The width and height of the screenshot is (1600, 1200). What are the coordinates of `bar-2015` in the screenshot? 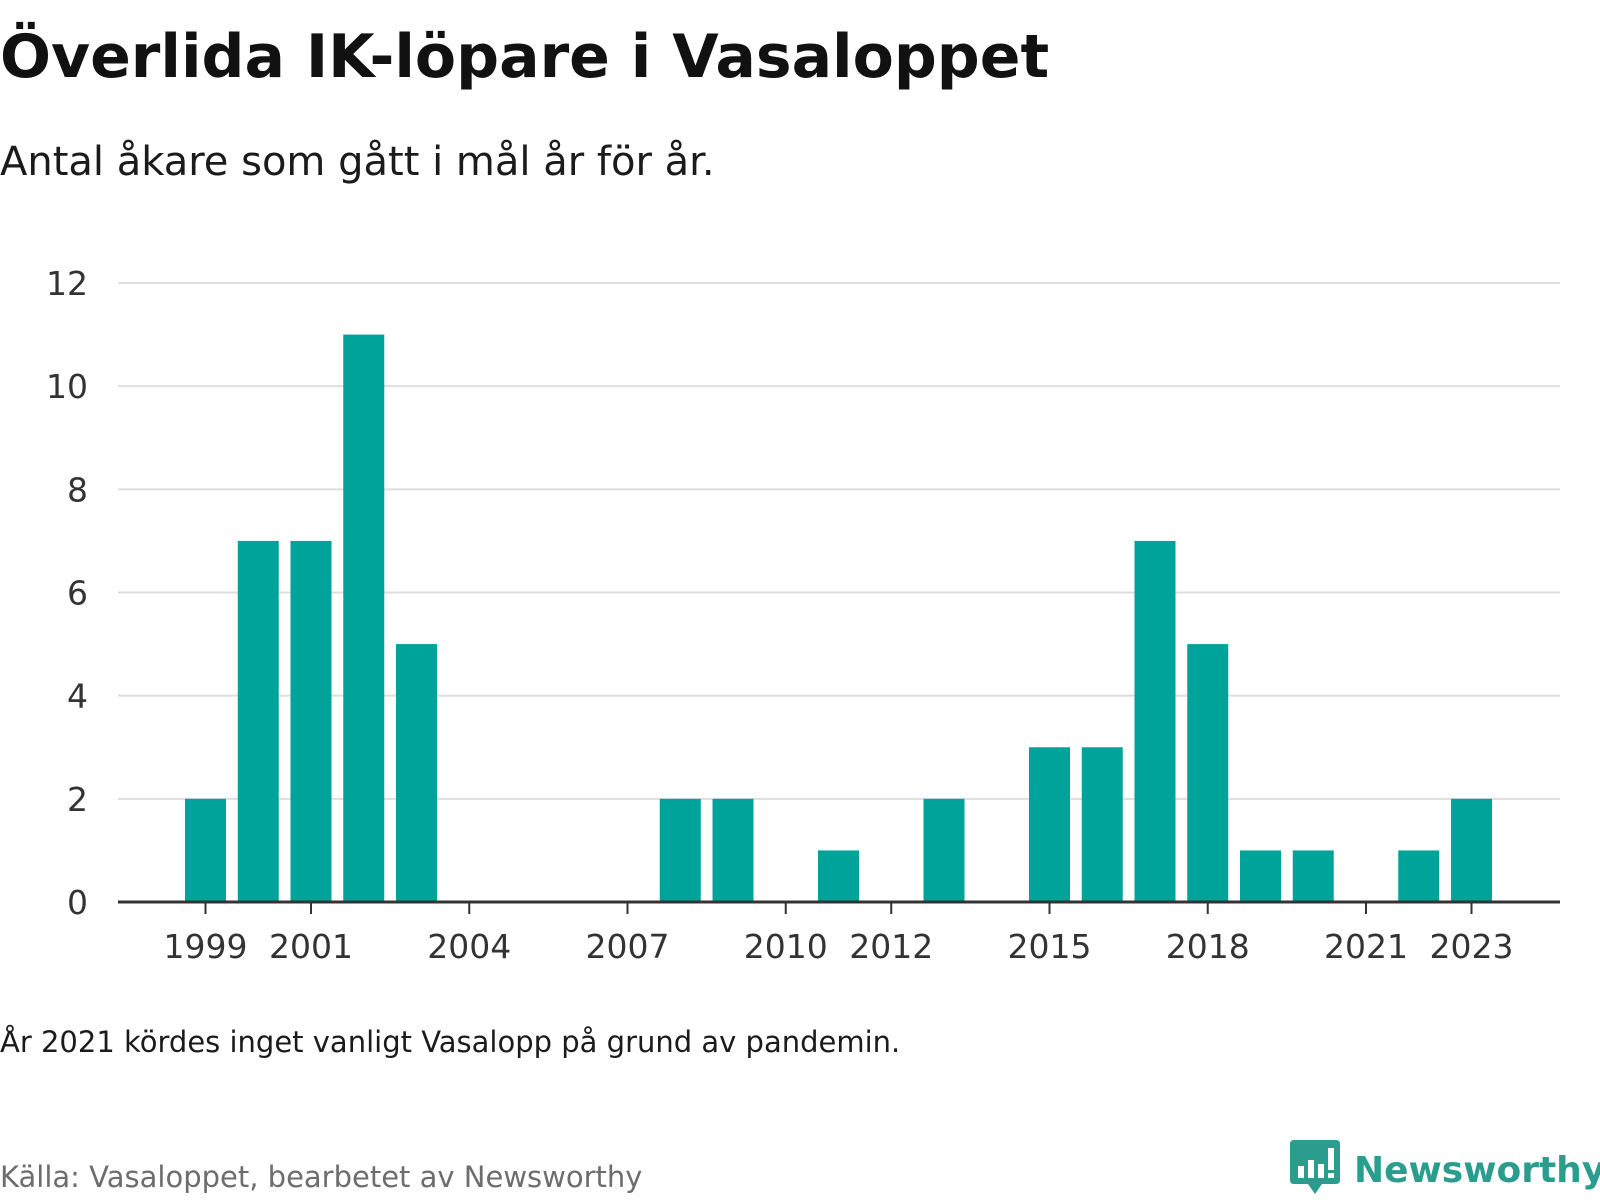 It's located at (1049, 824).